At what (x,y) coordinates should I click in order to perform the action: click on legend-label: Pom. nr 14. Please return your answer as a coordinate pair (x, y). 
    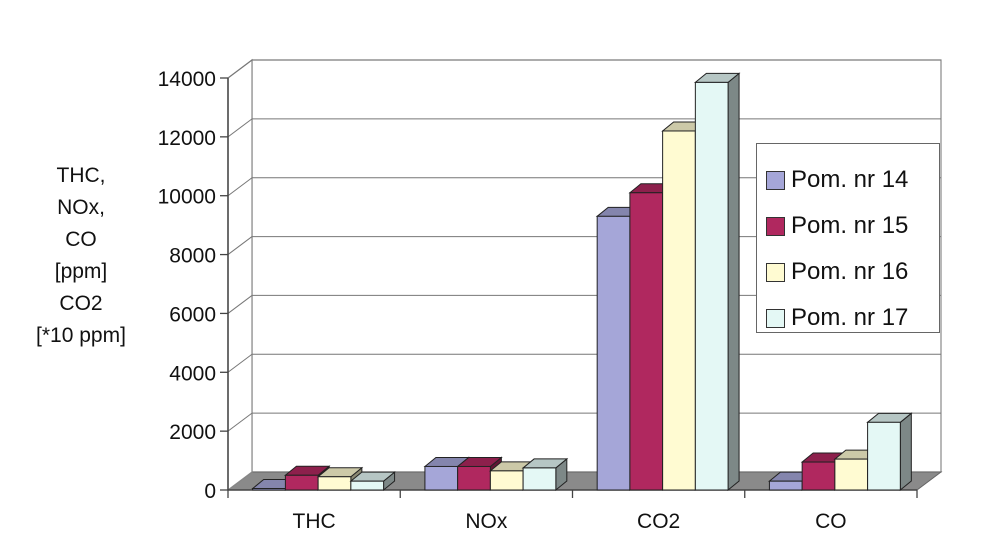
    Looking at the image, I should click on (850, 179).